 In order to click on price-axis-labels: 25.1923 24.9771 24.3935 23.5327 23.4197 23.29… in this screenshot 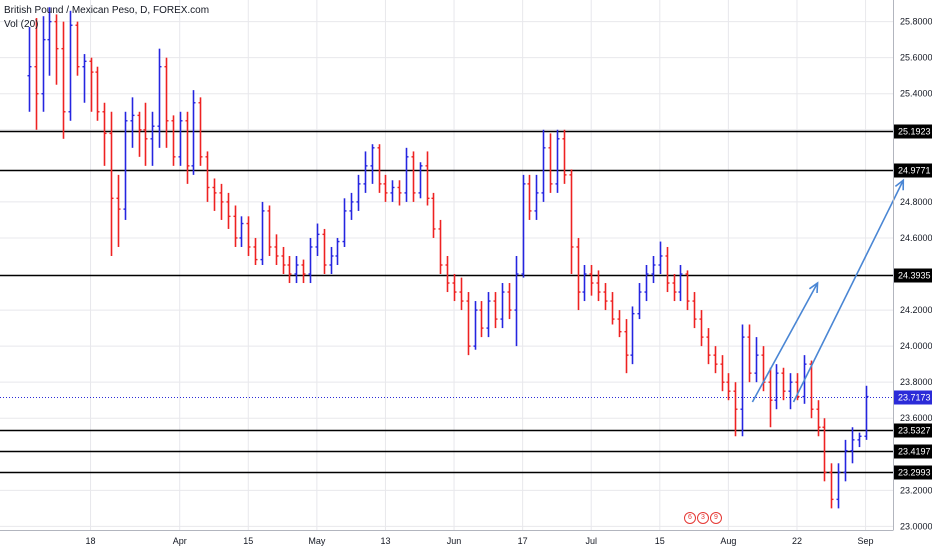, I will do `click(913, 302)`.